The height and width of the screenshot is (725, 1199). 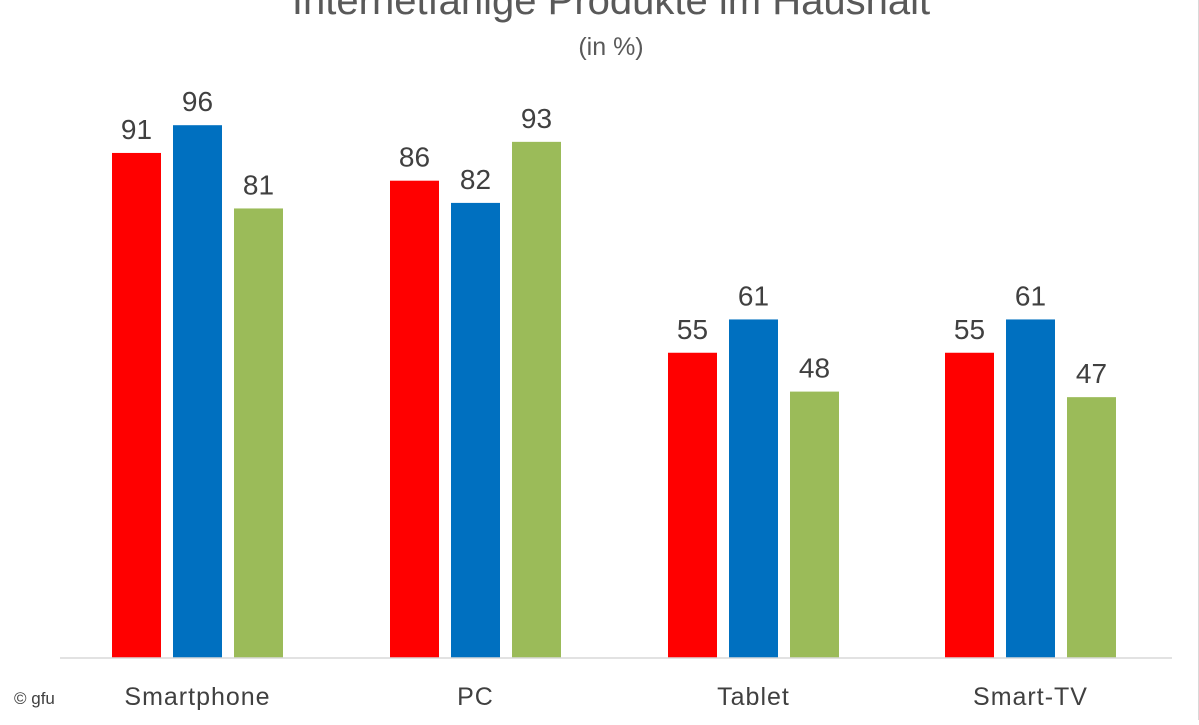 I want to click on data-label: 48, so click(x=814, y=368).